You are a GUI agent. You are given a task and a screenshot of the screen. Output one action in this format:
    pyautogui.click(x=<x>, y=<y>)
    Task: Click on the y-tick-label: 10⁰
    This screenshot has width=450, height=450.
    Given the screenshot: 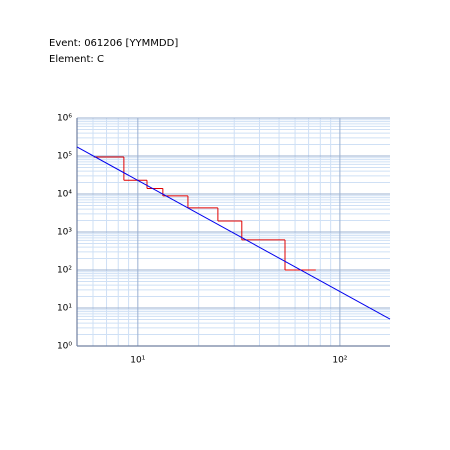 What is the action you would take?
    pyautogui.click(x=64, y=347)
    